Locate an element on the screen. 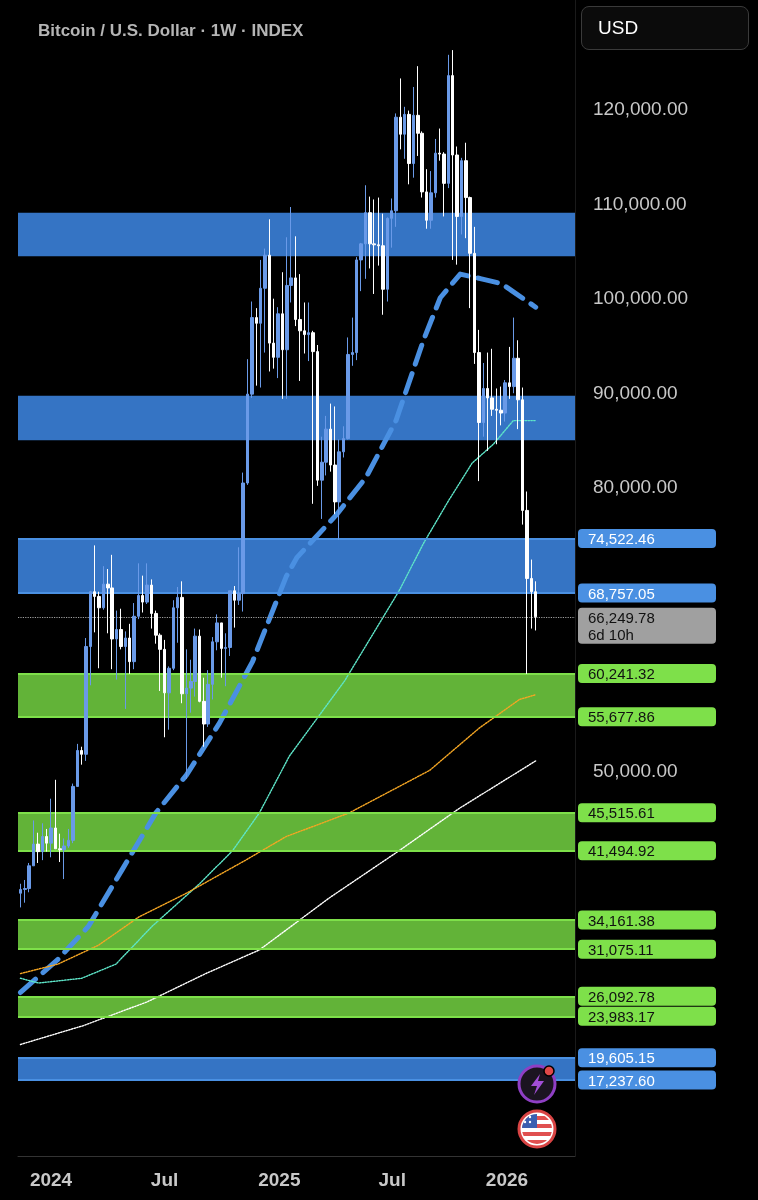 This screenshot has height=1200, width=758. text: Bitcoin / U.S. Dollar · 1W · INDEX is located at coordinates (171, 30).